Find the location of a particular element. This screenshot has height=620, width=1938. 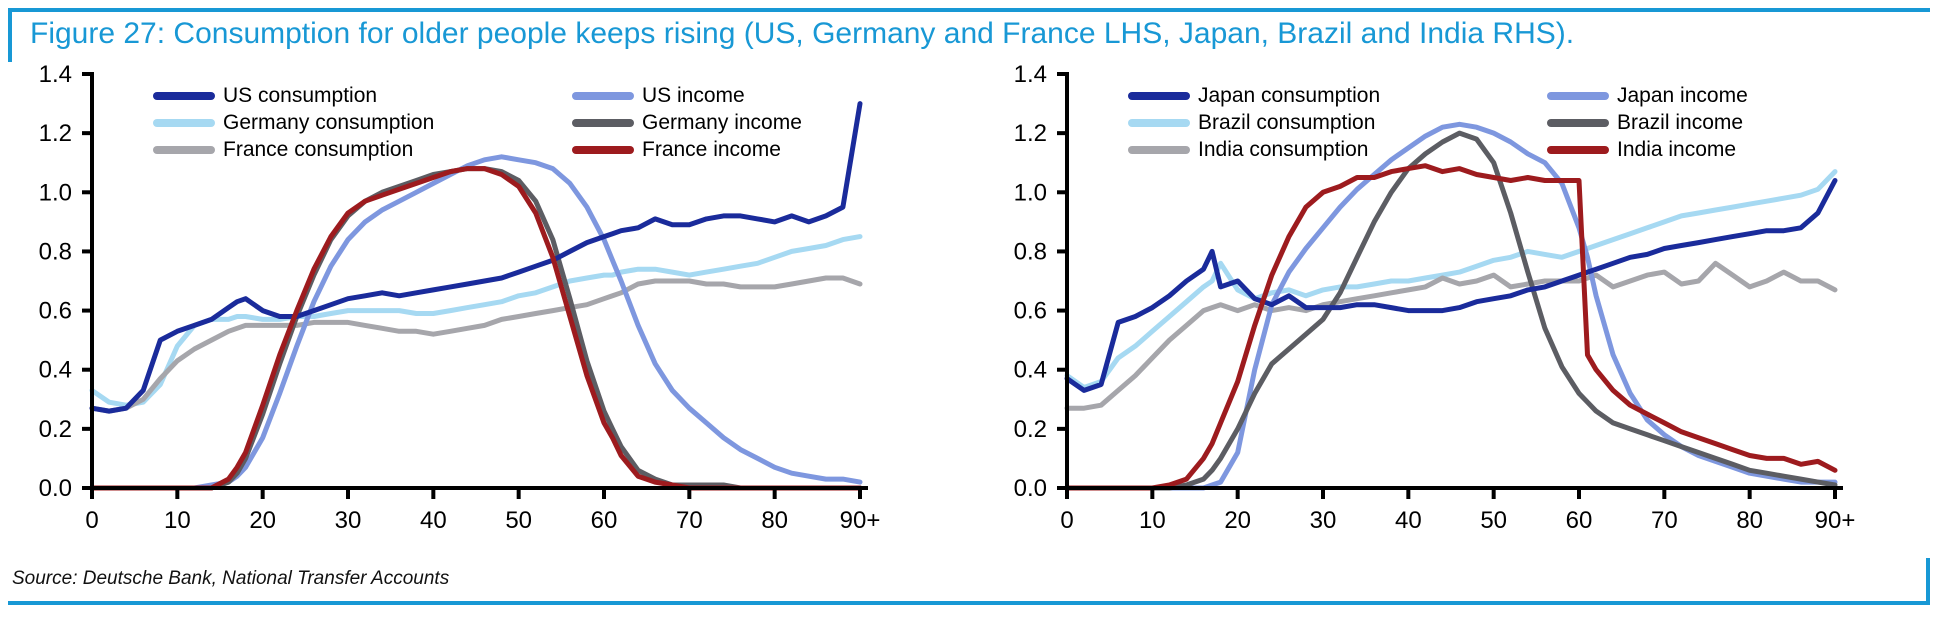

bottom-rule is located at coordinates (969, 603).